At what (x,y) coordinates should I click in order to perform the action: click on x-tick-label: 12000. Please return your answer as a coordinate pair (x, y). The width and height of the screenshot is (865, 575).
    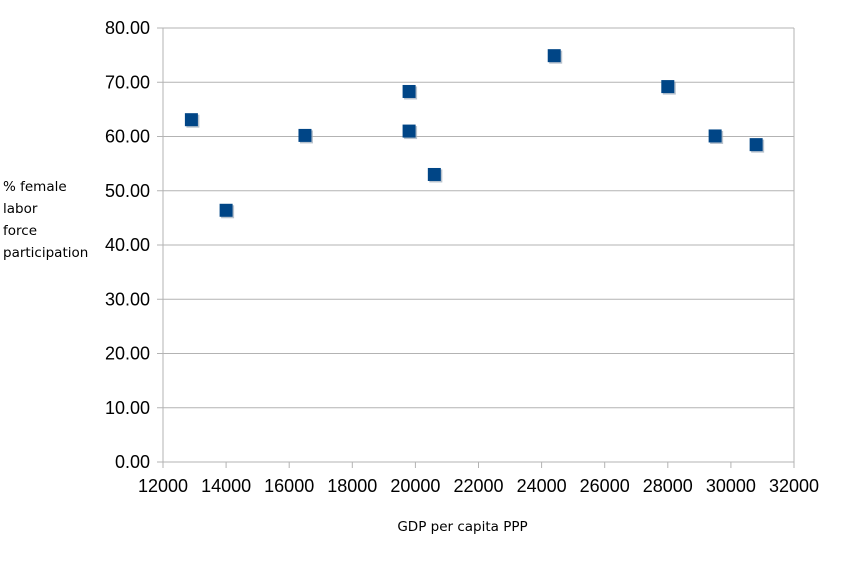
    Looking at the image, I should click on (163, 486).